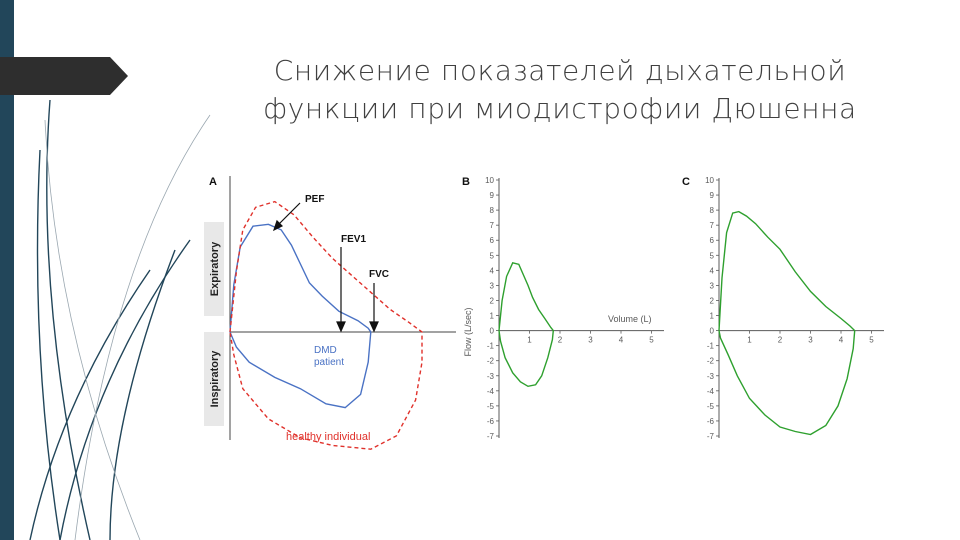  I want to click on panel-b-y-axis-label: Flow (L/sec), so click(468, 331).